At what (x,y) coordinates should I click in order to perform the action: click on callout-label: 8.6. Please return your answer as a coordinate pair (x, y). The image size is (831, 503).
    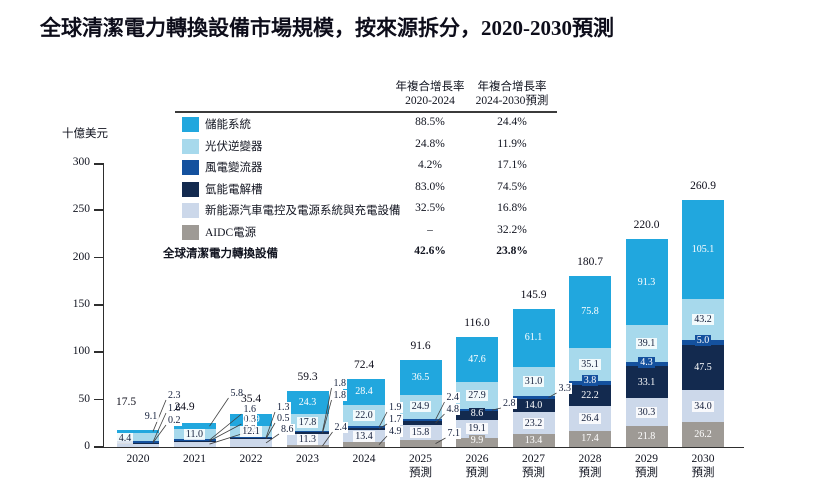
    Looking at the image, I should click on (287, 429).